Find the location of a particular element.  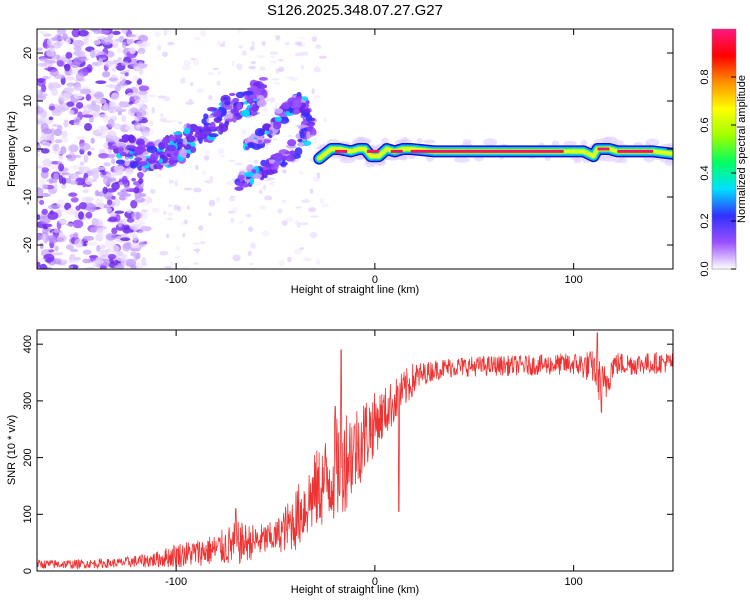

y-tick-label: 400 is located at coordinates (28, 344).